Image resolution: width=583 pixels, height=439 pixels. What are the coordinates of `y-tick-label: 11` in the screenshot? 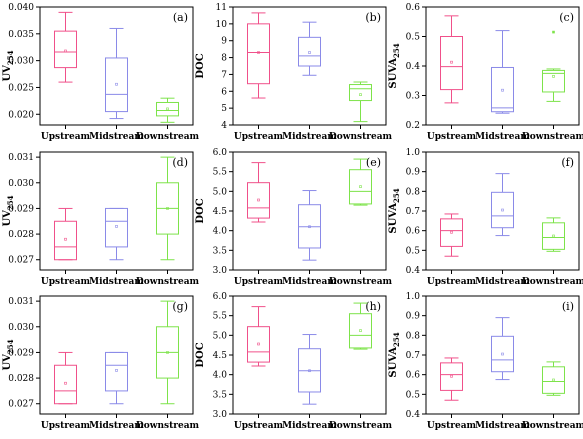 It's located at (221, 8).